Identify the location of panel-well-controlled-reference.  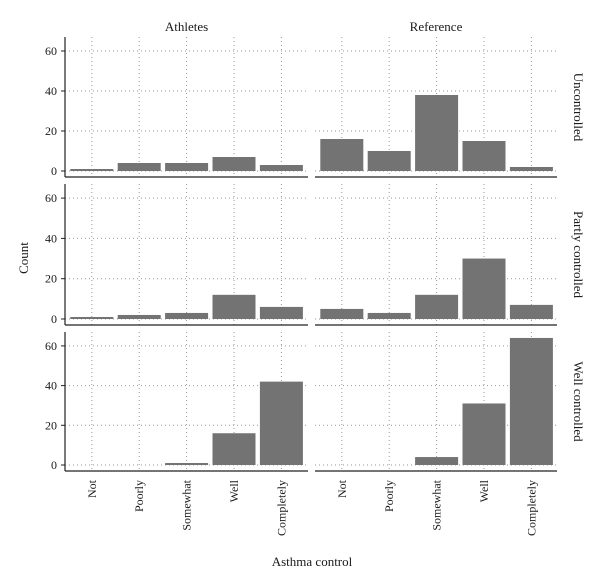
(436, 402).